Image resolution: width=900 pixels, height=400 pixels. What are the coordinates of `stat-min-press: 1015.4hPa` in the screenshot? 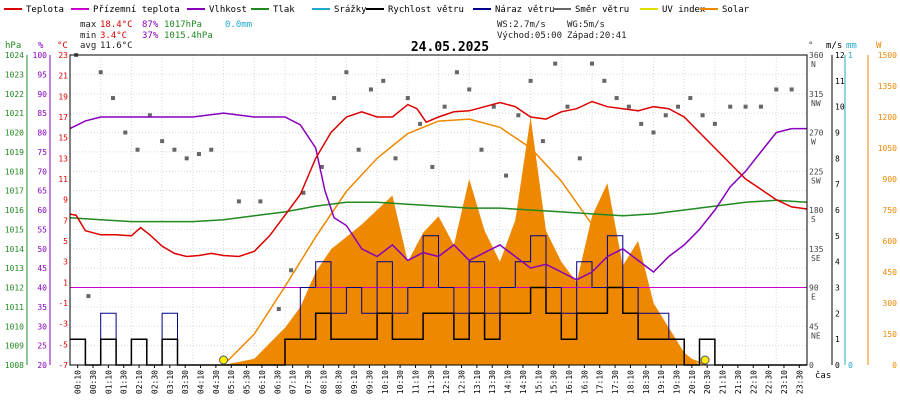 It's located at (188, 36).